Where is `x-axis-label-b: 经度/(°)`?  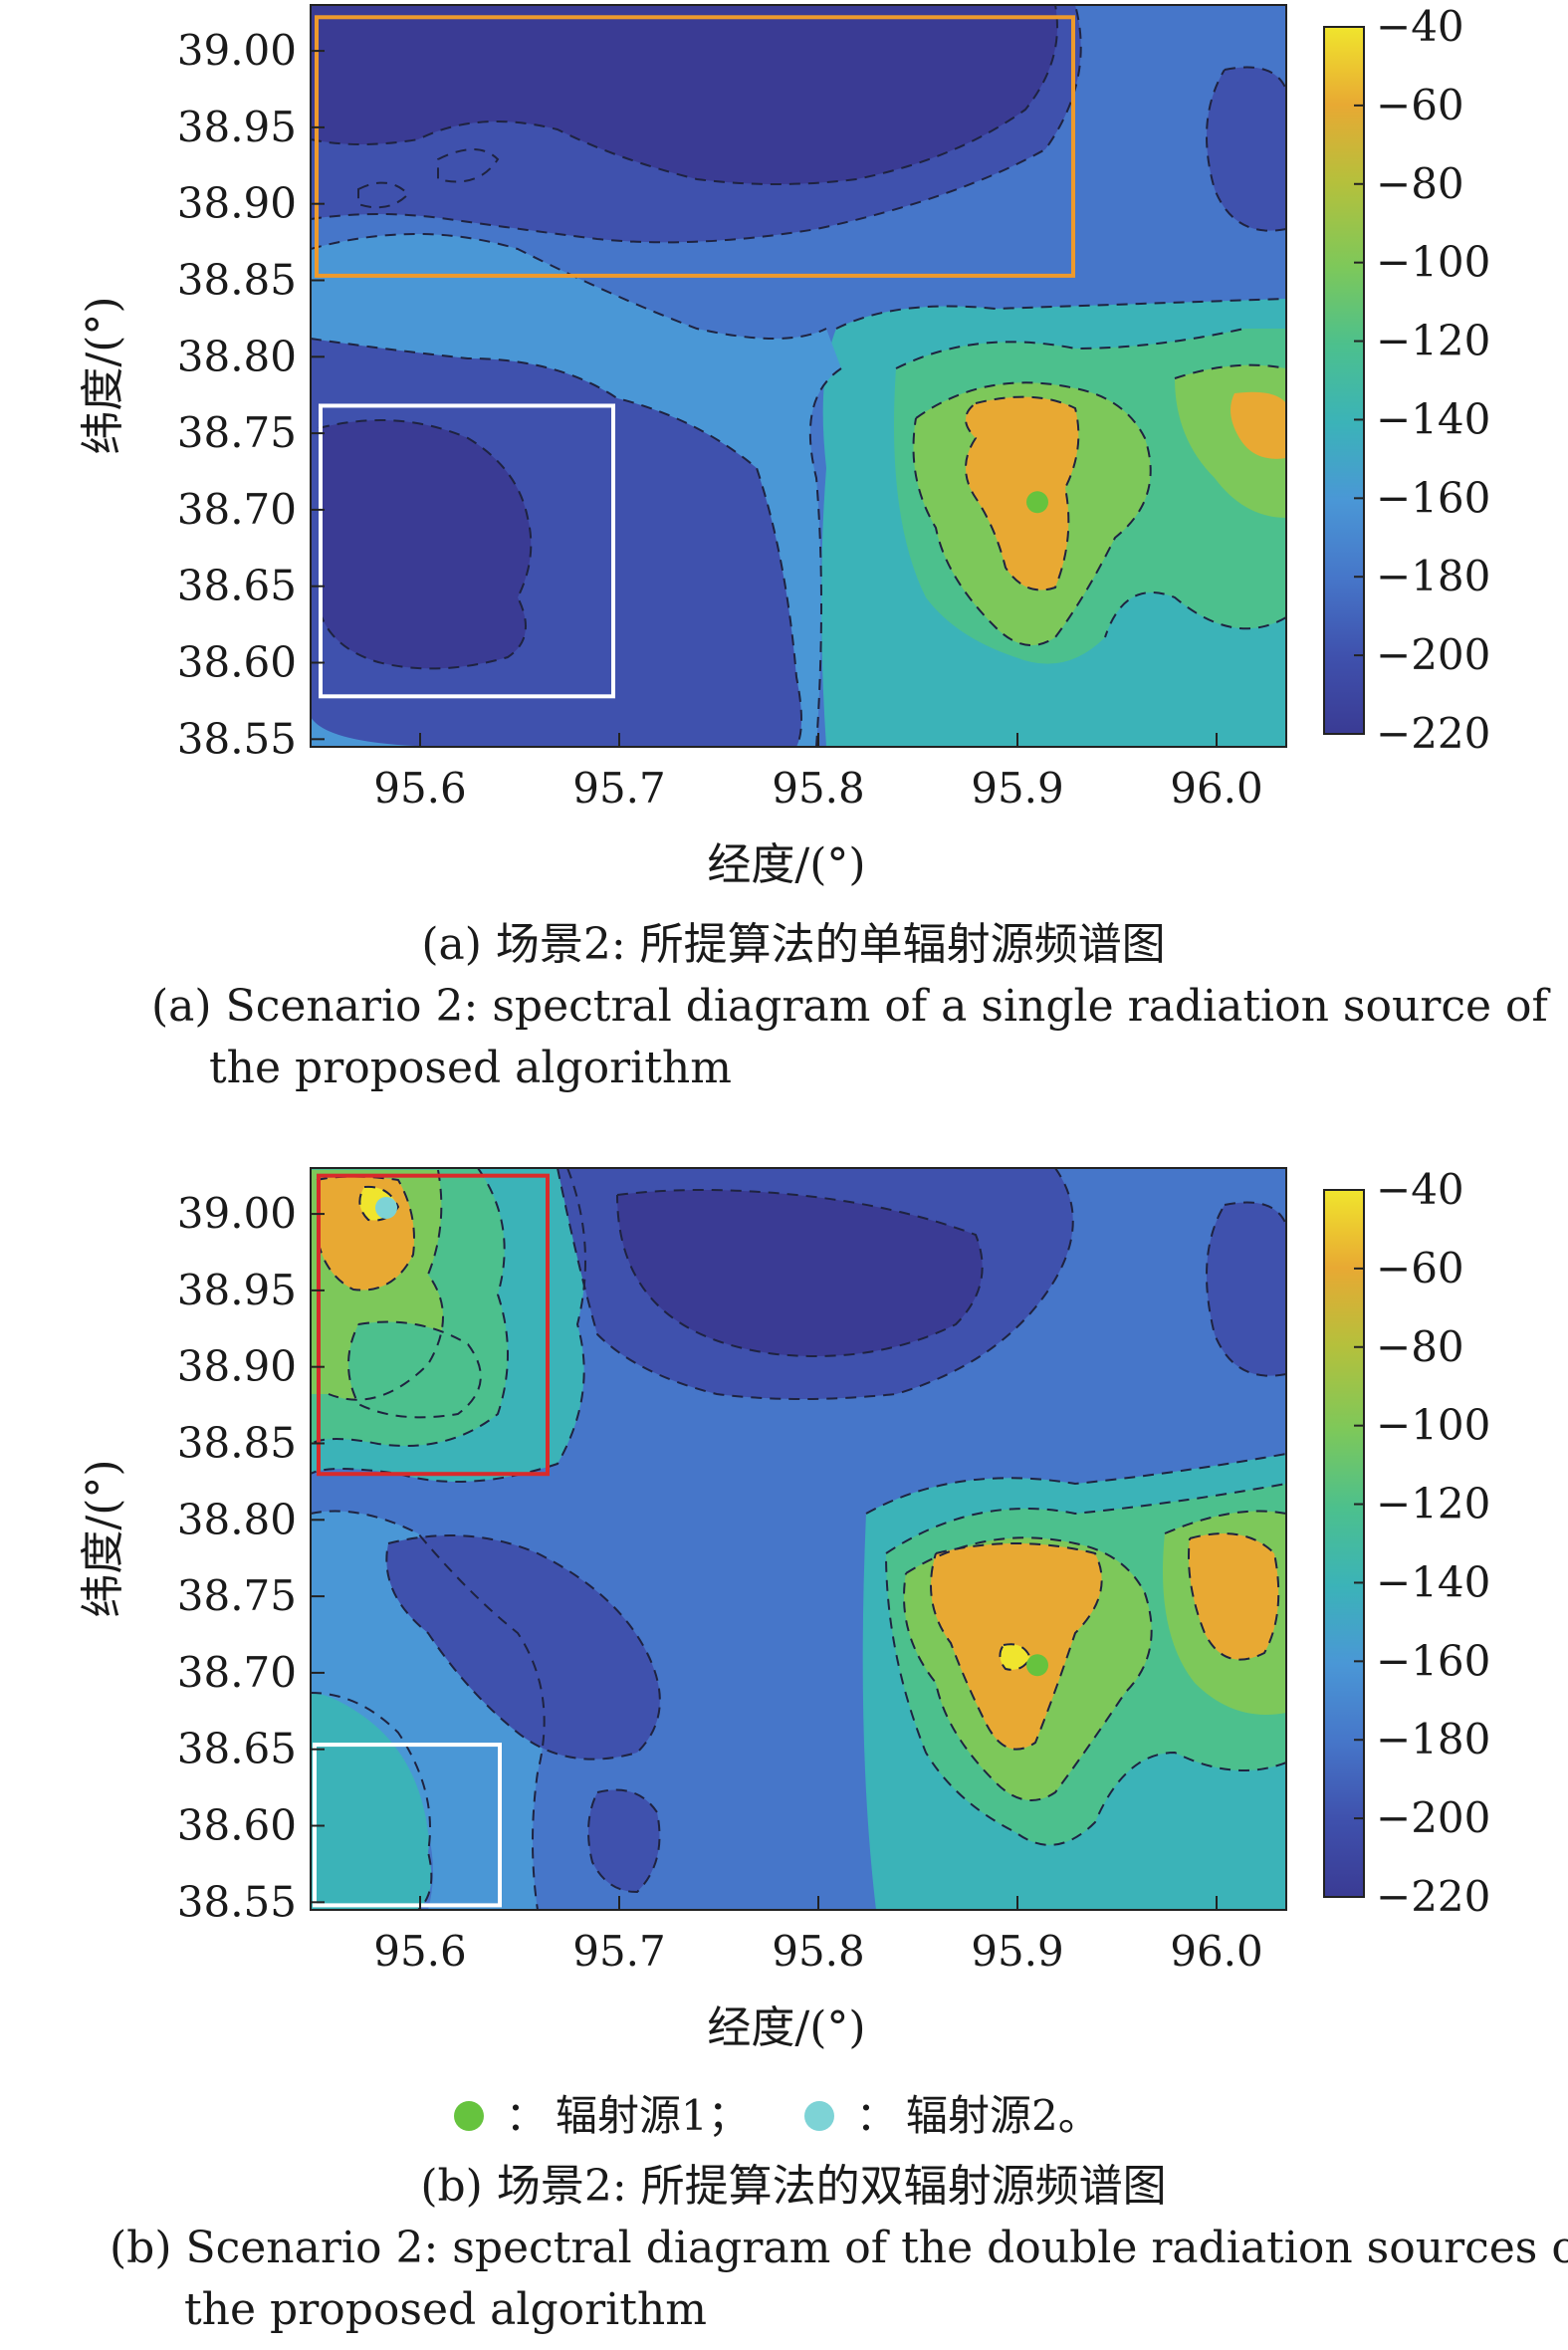 x-axis-label-b: 经度/(°) is located at coordinates (786, 2027).